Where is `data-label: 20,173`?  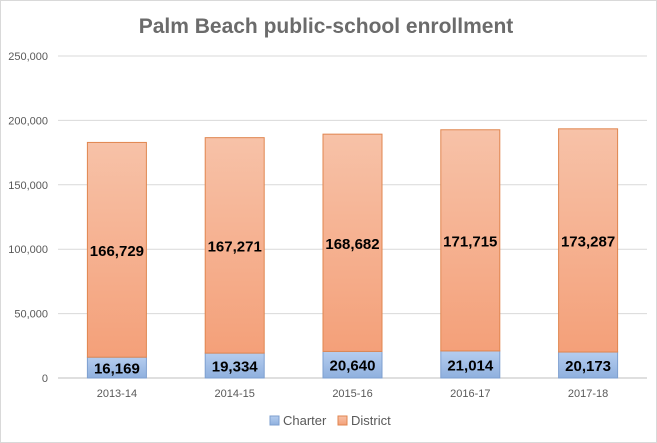 data-label: 20,173 is located at coordinates (588, 366).